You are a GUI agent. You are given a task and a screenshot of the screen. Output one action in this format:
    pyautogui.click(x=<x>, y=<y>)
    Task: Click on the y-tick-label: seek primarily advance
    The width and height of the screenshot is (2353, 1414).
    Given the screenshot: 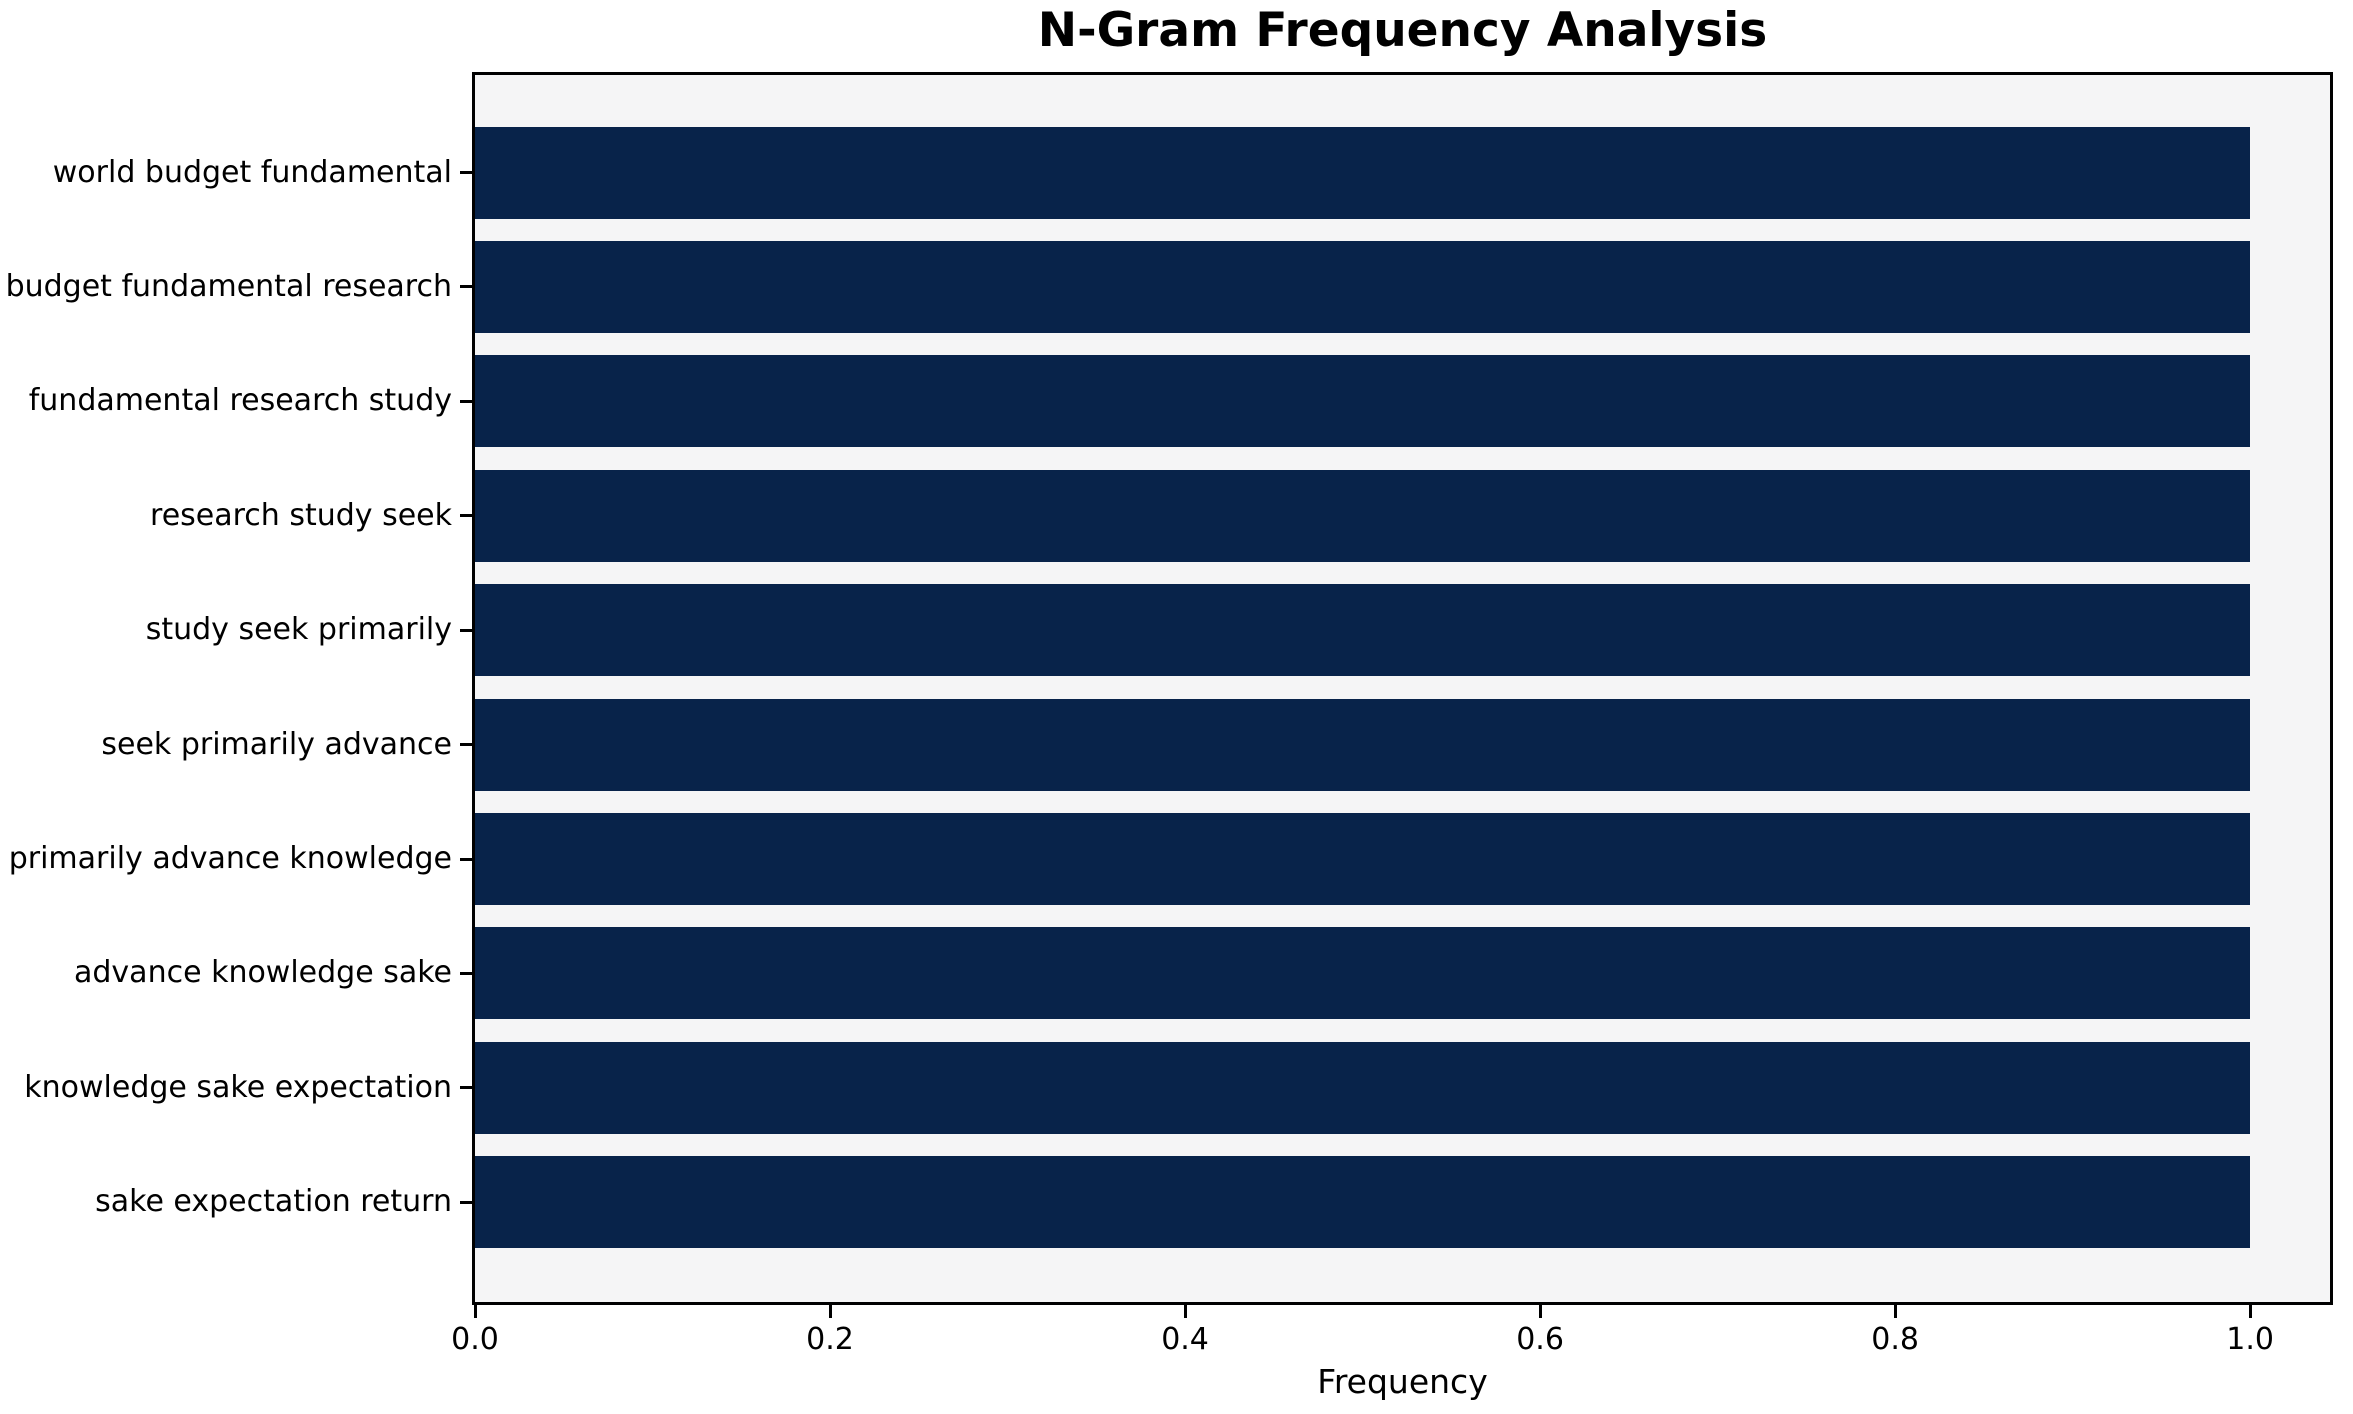 What is the action you would take?
    pyautogui.click(x=276, y=744)
    